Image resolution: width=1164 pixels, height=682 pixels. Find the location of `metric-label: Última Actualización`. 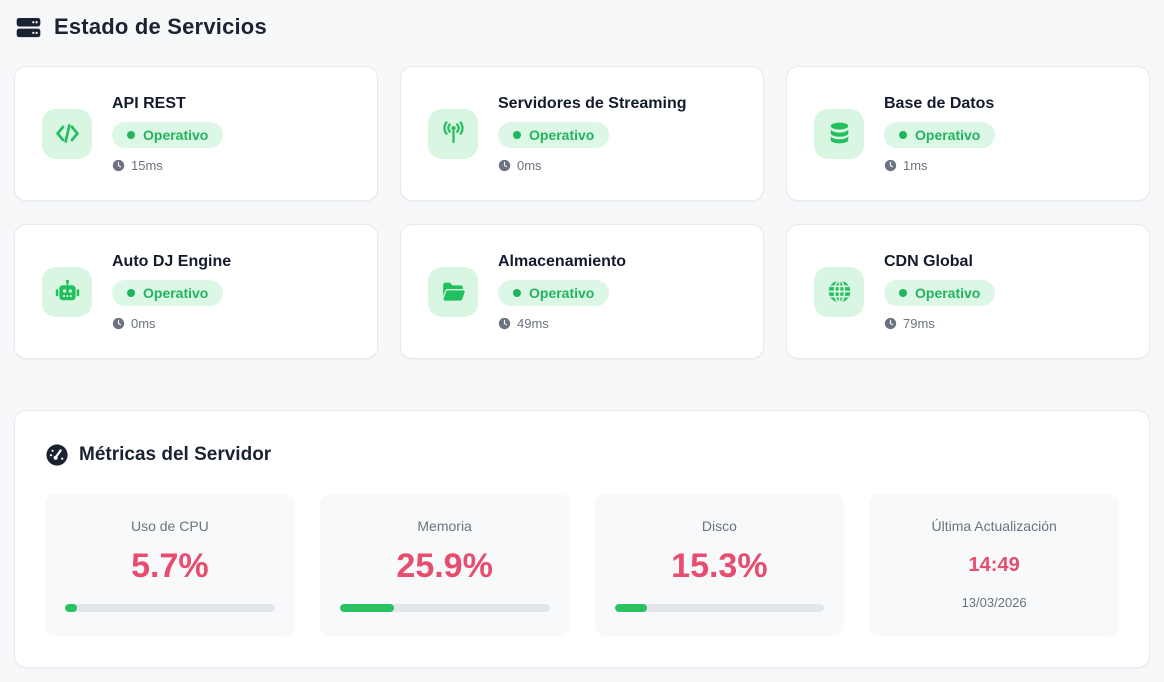

metric-label: Última Actualización is located at coordinates (994, 526).